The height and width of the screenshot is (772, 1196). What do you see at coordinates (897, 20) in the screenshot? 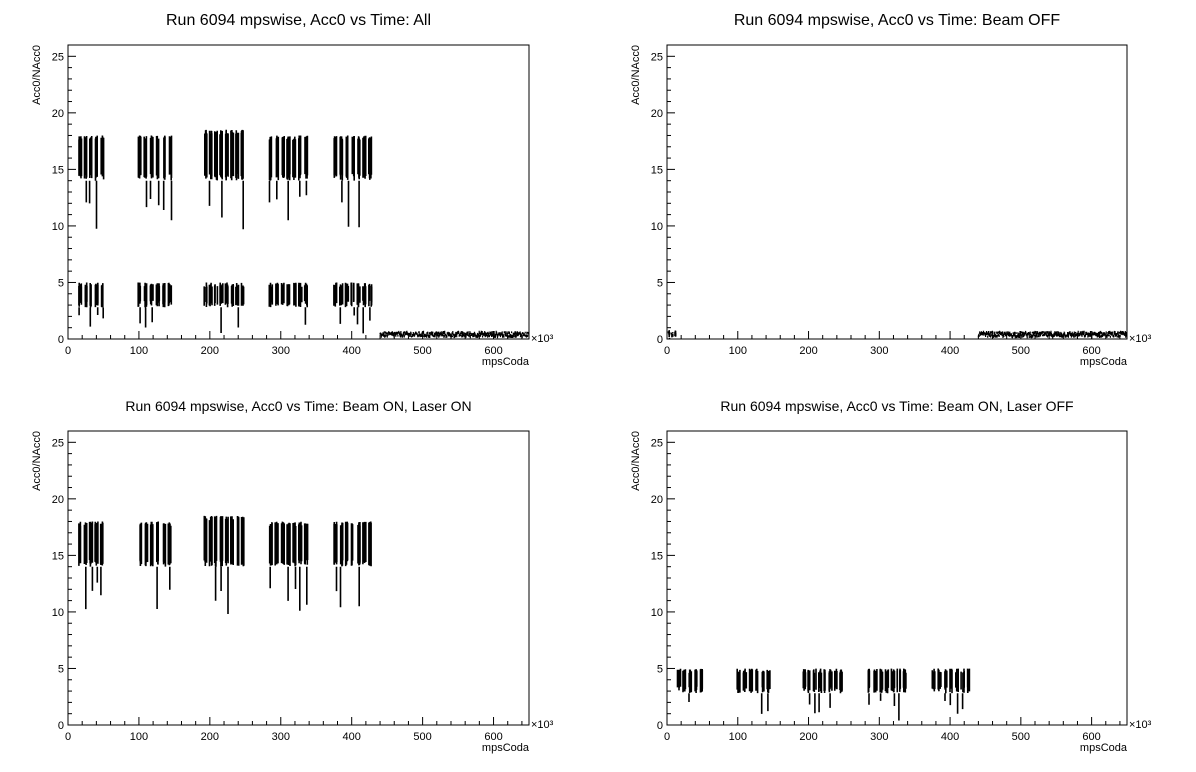
I see `chart-title: Run 6094 mpswise, Acc0 vs Time: Beam OFF` at bounding box center [897, 20].